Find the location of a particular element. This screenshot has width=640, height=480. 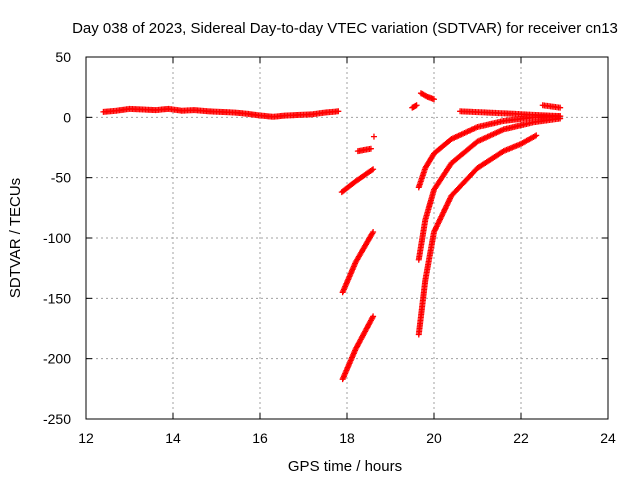

series-arc-flat is located at coordinates (221, 112).